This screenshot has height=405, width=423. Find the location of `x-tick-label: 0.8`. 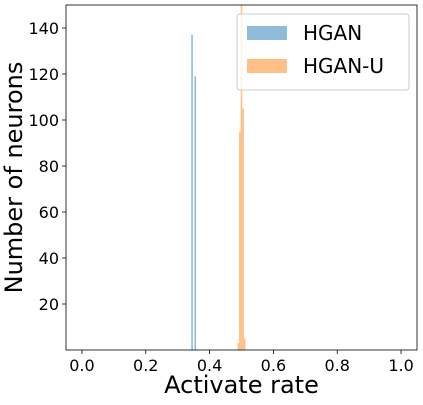

x-tick-label: 0.8 is located at coordinates (337, 365).